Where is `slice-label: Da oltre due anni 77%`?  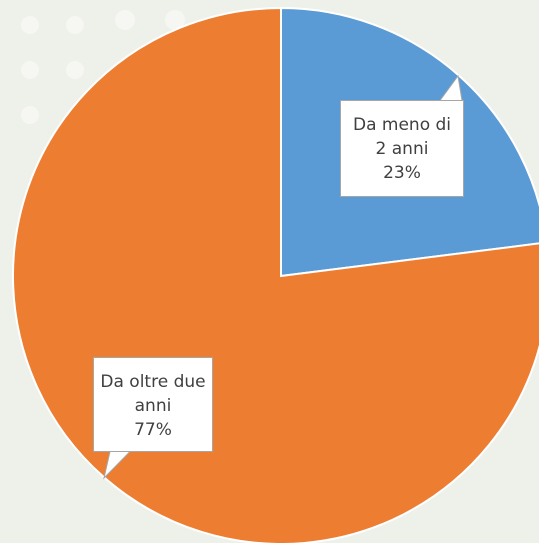 slice-label: Da oltre due anni 77% is located at coordinates (153, 404).